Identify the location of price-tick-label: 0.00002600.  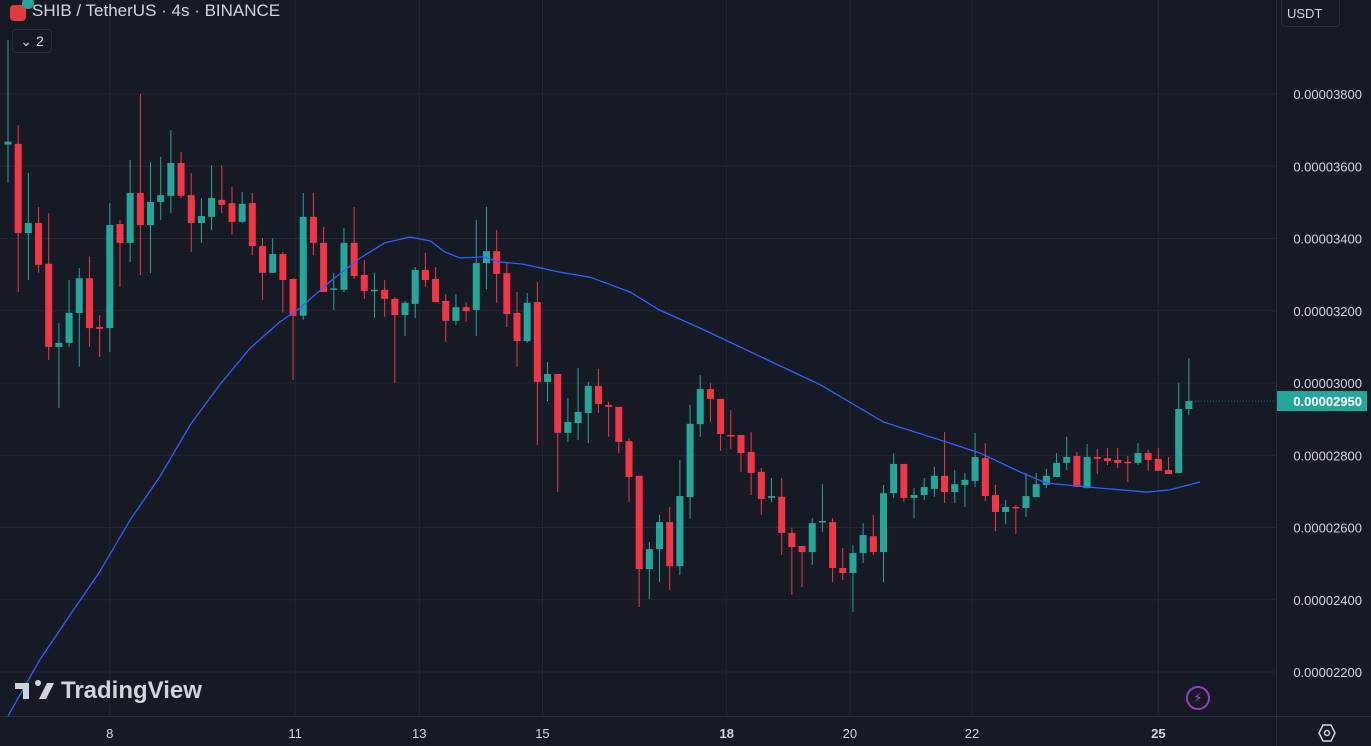
(1327, 528).